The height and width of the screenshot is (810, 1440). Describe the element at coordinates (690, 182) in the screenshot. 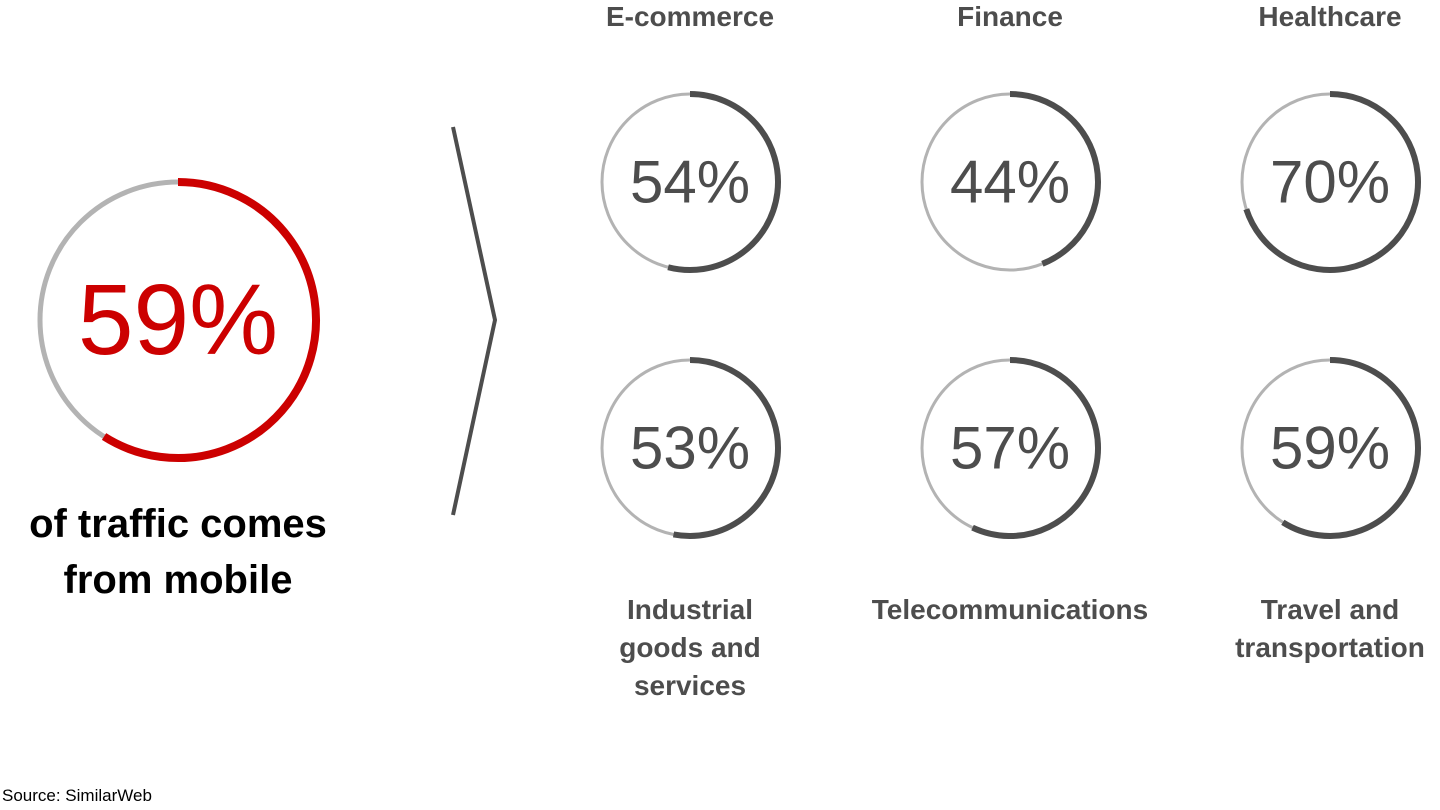

I see `ring-value-label: 54%` at that location.